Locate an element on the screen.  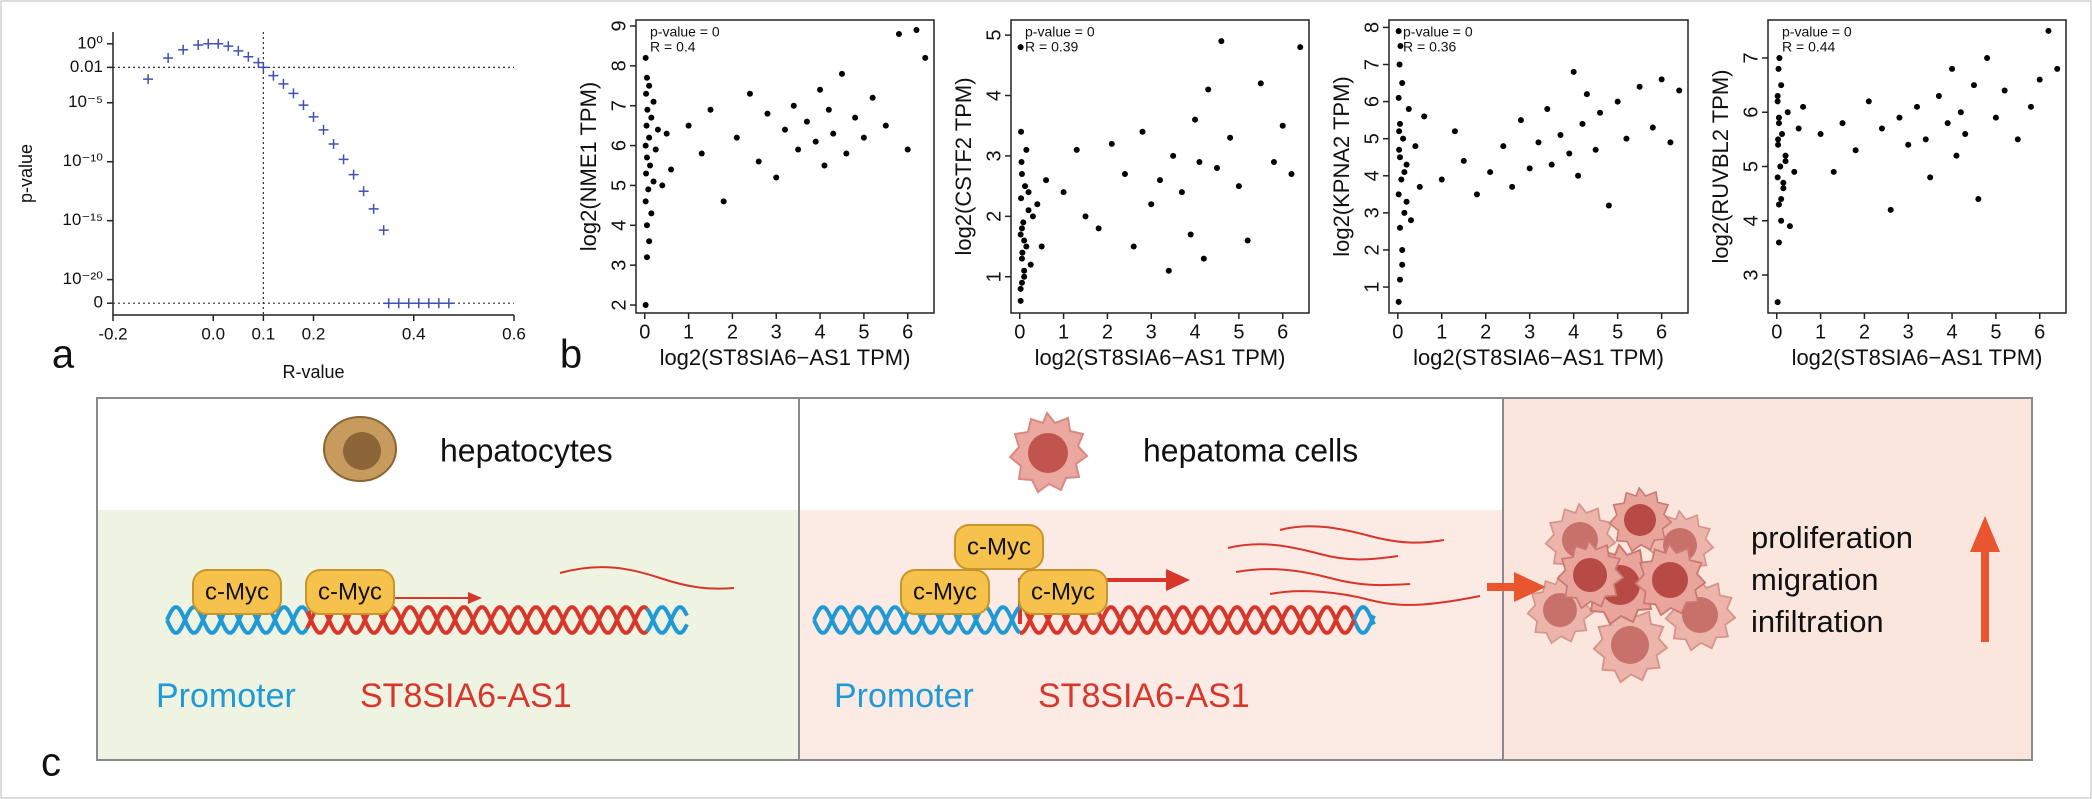
y-tick-label: 0.01 is located at coordinates (86, 66).